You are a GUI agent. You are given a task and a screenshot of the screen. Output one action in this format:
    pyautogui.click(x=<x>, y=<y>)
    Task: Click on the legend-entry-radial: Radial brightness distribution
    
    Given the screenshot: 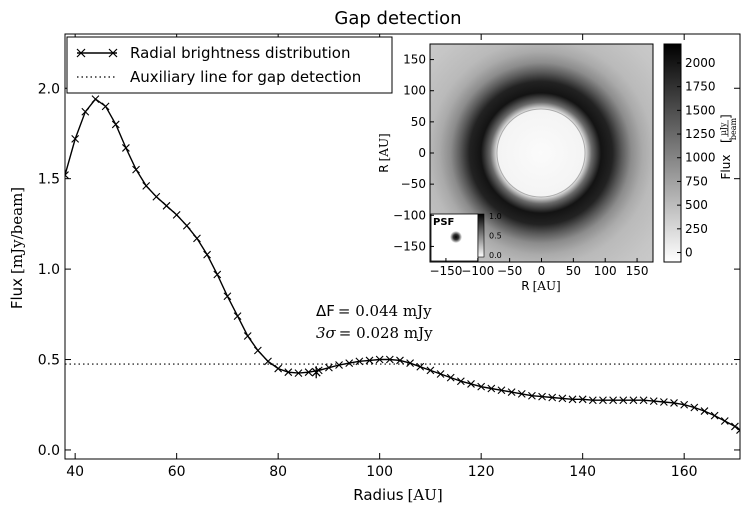 What is the action you would take?
    pyautogui.click(x=240, y=53)
    